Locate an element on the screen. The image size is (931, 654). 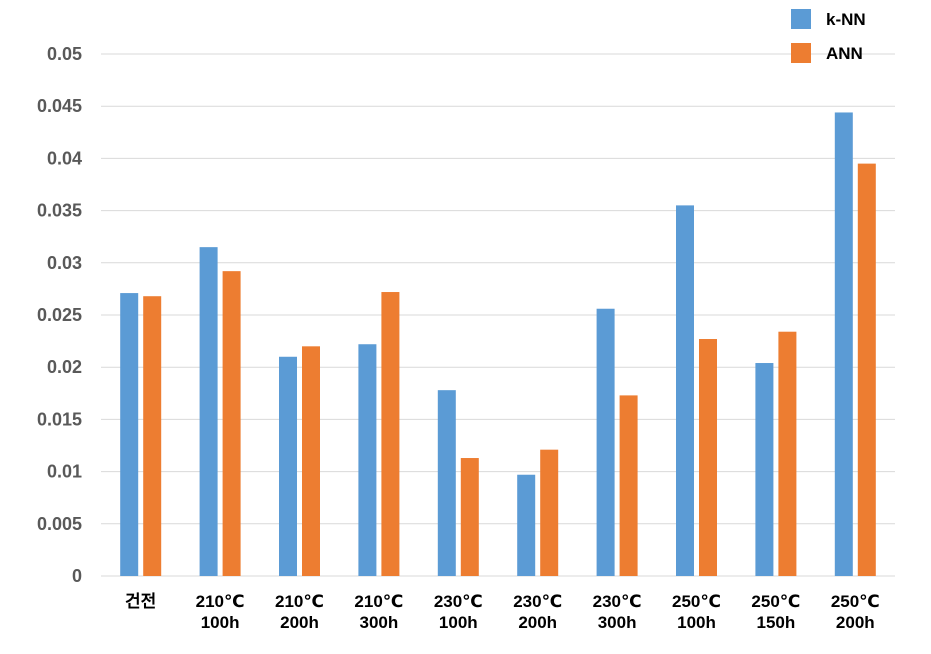
y-tick-label: 0.005 is located at coordinates (59, 524).